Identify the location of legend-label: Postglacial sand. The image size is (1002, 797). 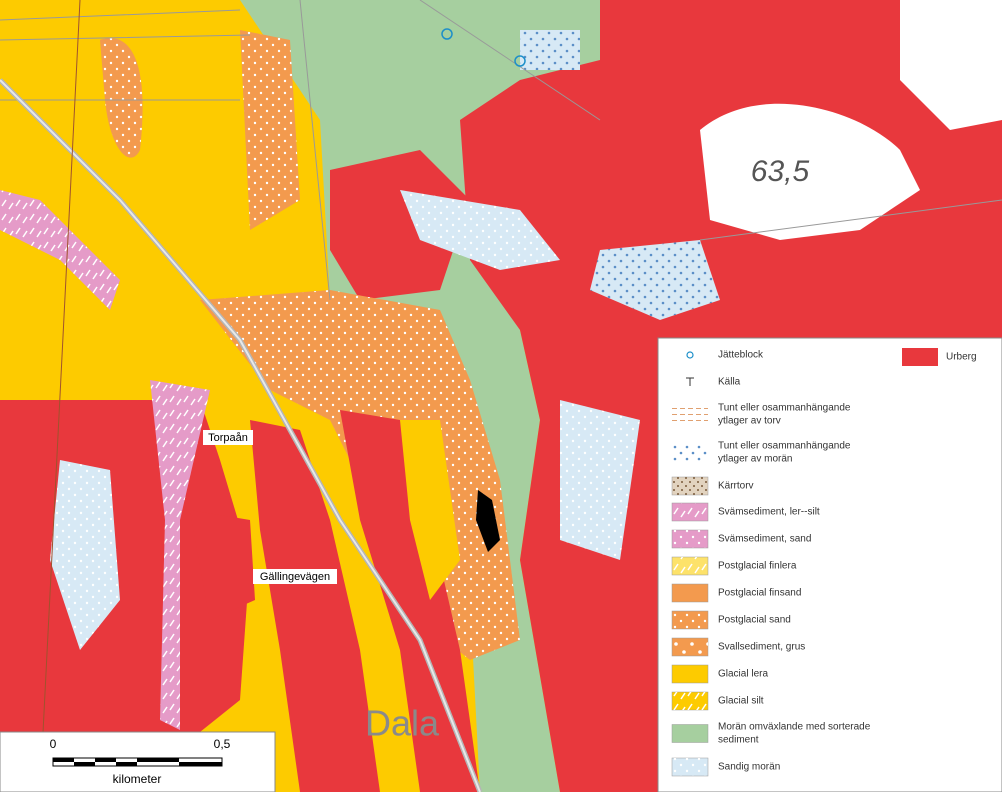
(754, 620).